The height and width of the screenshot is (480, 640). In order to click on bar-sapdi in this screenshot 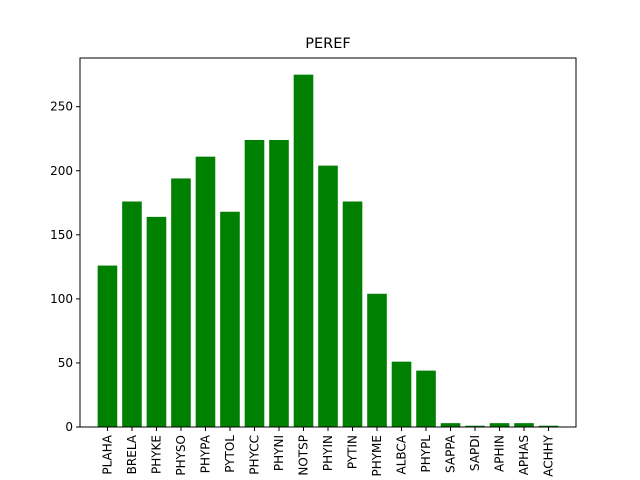, I will do `click(475, 426)`.